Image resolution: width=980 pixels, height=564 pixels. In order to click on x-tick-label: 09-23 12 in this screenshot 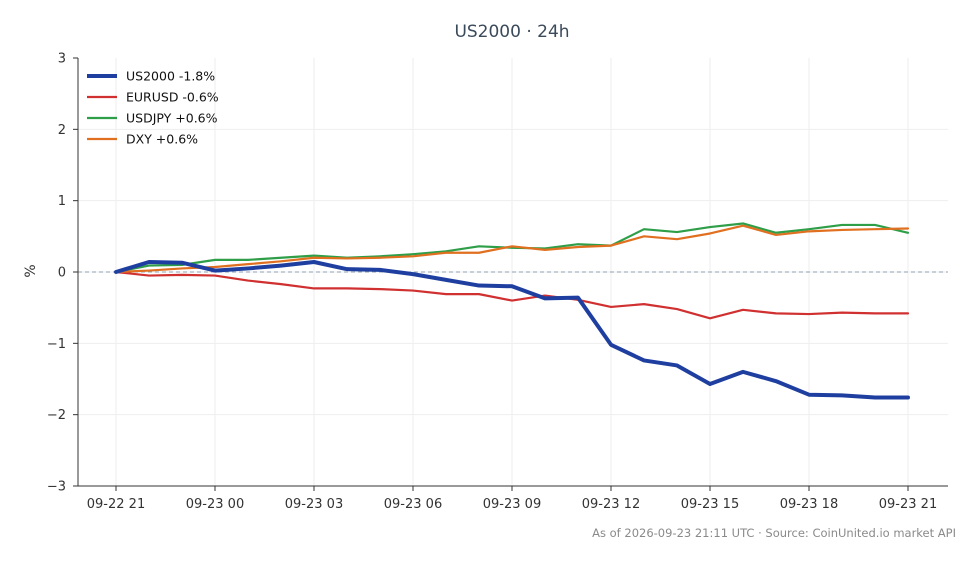, I will do `click(611, 504)`.